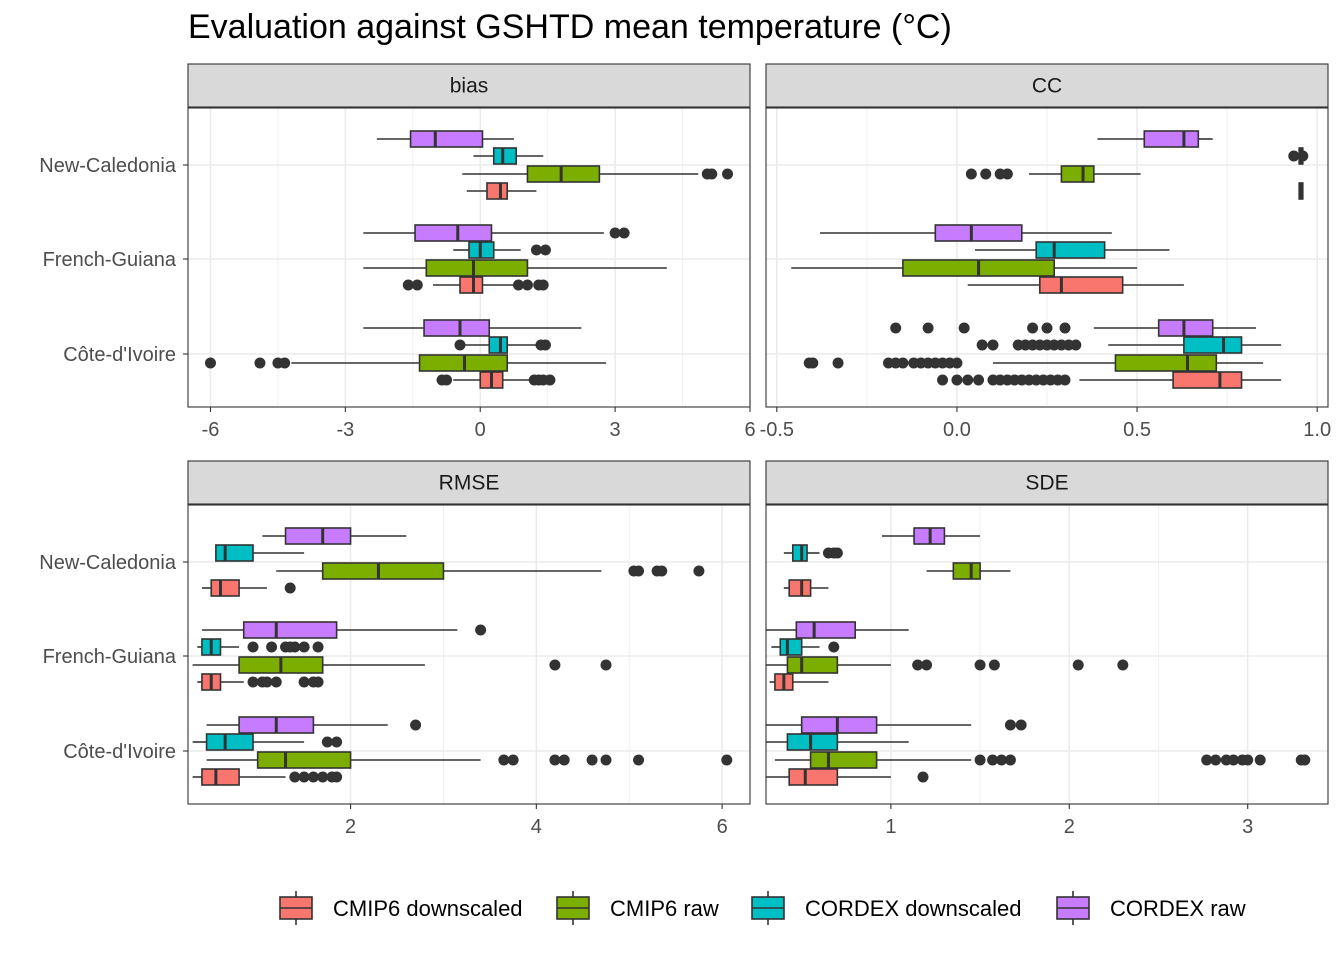 This screenshot has width=1344, height=960. I want to click on box-rmse-c-te-d-ivoire-cordex-downscaled, so click(229, 742).